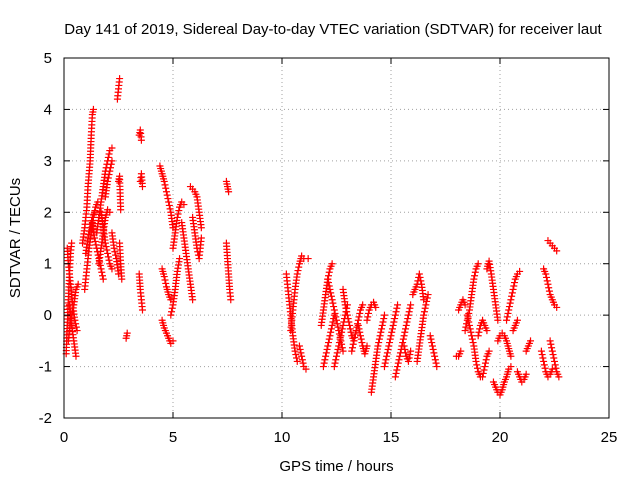 The height and width of the screenshot is (480, 640). What do you see at coordinates (48, 212) in the screenshot?
I see `y-tick-label: 2` at bounding box center [48, 212].